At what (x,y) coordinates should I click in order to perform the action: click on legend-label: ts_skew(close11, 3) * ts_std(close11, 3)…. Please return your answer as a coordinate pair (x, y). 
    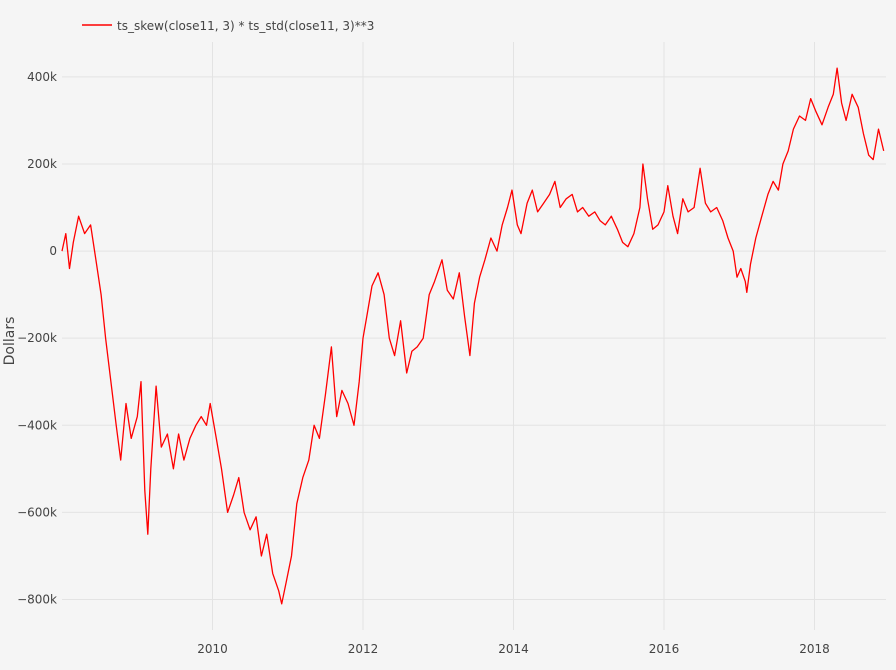
    Looking at the image, I should click on (245, 26).